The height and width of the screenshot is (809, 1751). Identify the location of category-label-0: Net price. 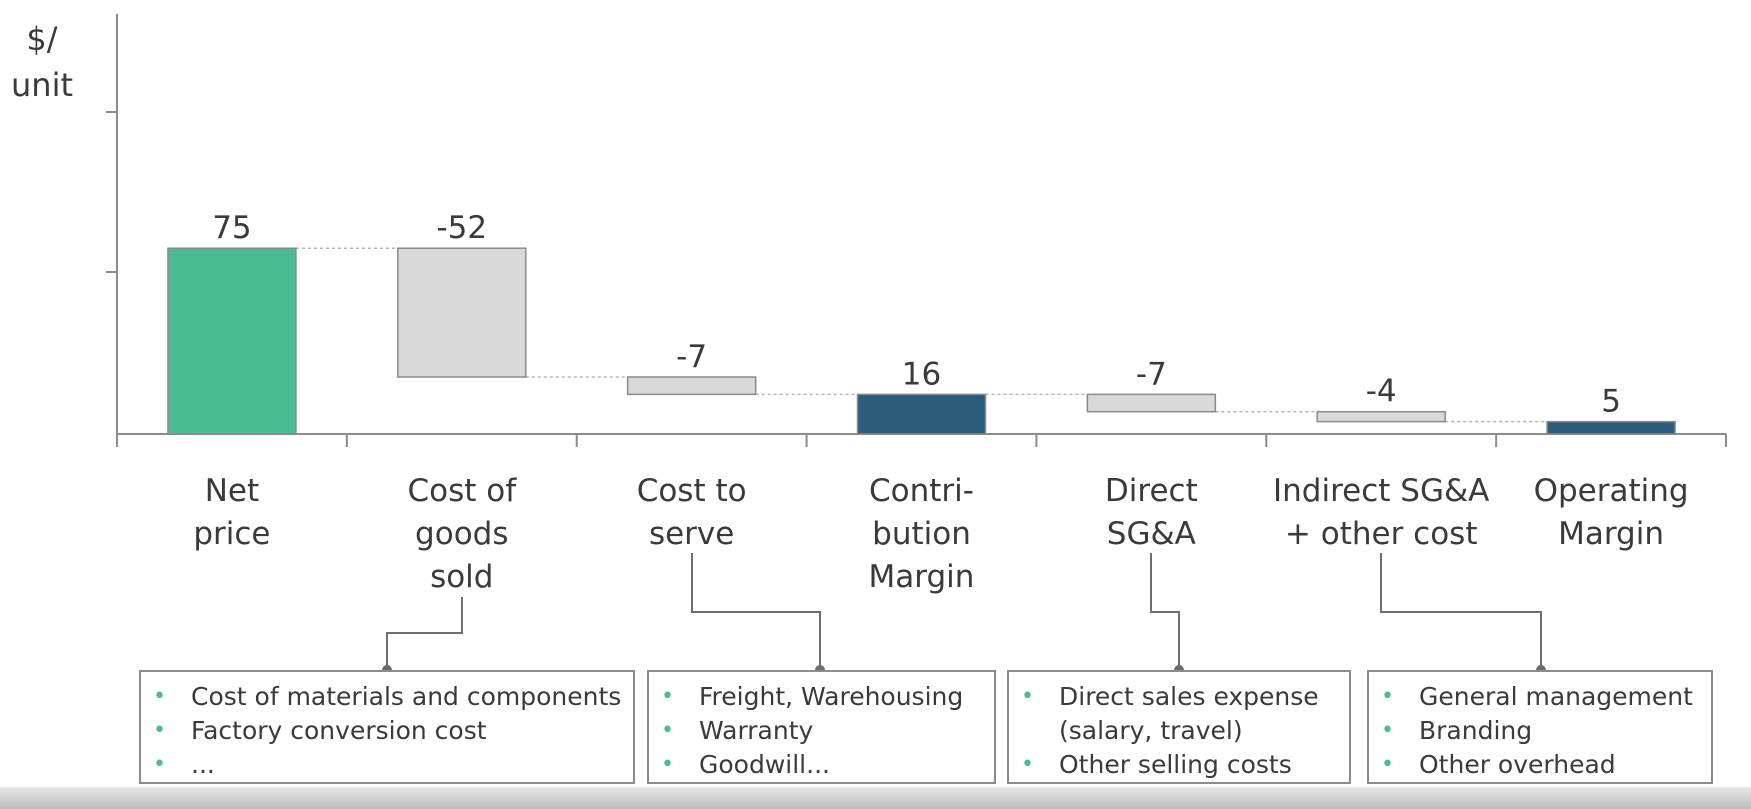
(232, 512).